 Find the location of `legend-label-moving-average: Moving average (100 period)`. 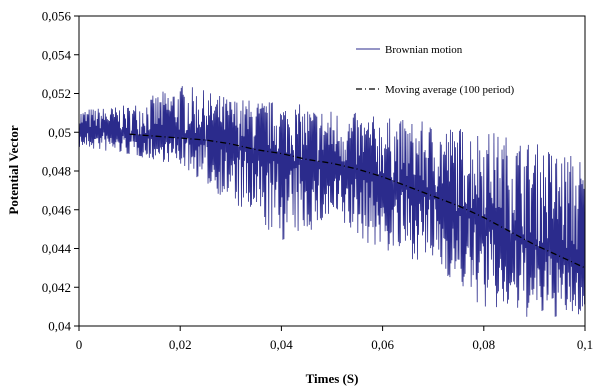

legend-label-moving-average: Moving average (100 period) is located at coordinates (450, 90).